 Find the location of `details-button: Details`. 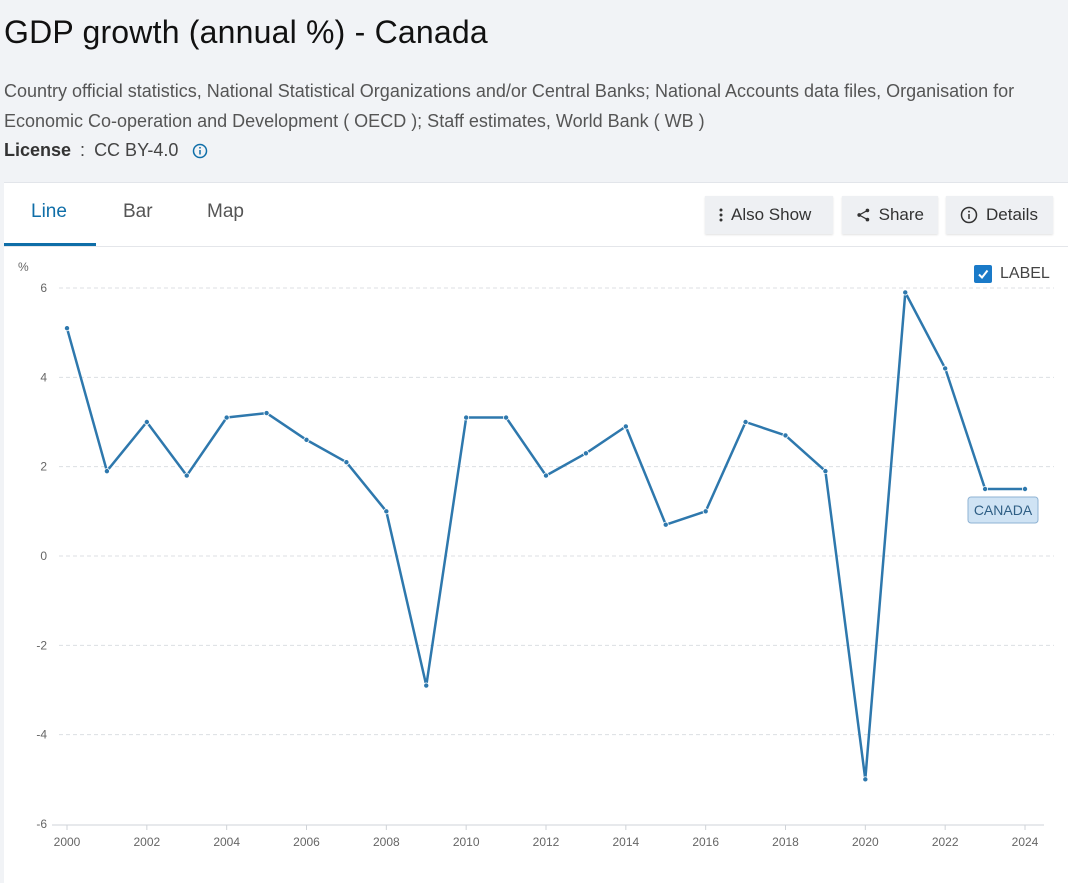

details-button: Details is located at coordinates (999, 215).